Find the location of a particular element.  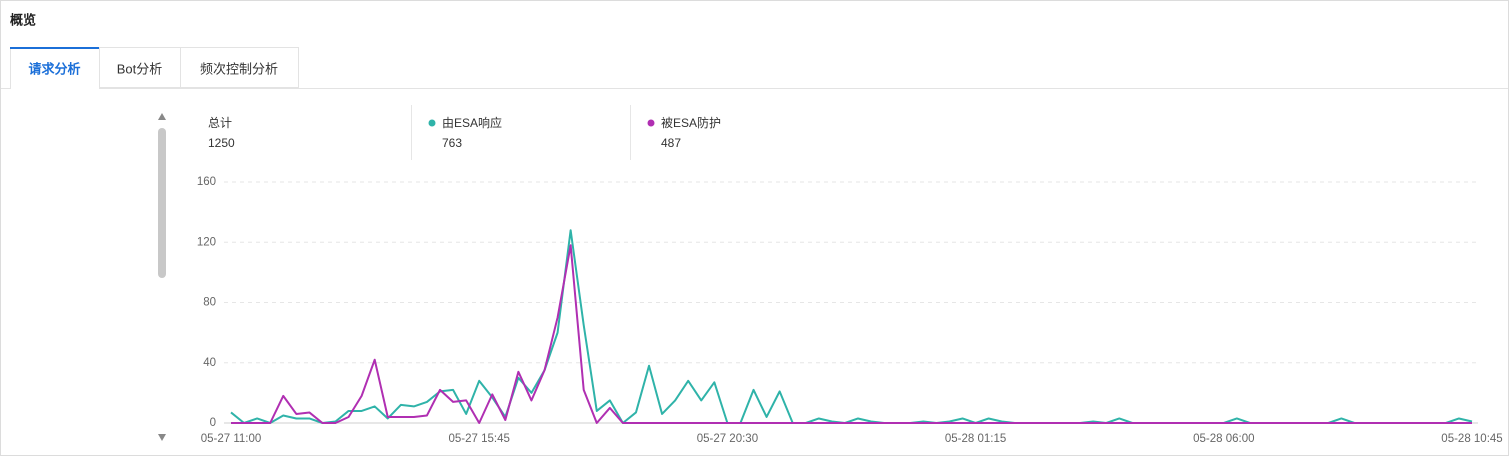

y-tick-label: 120 is located at coordinates (206, 242).